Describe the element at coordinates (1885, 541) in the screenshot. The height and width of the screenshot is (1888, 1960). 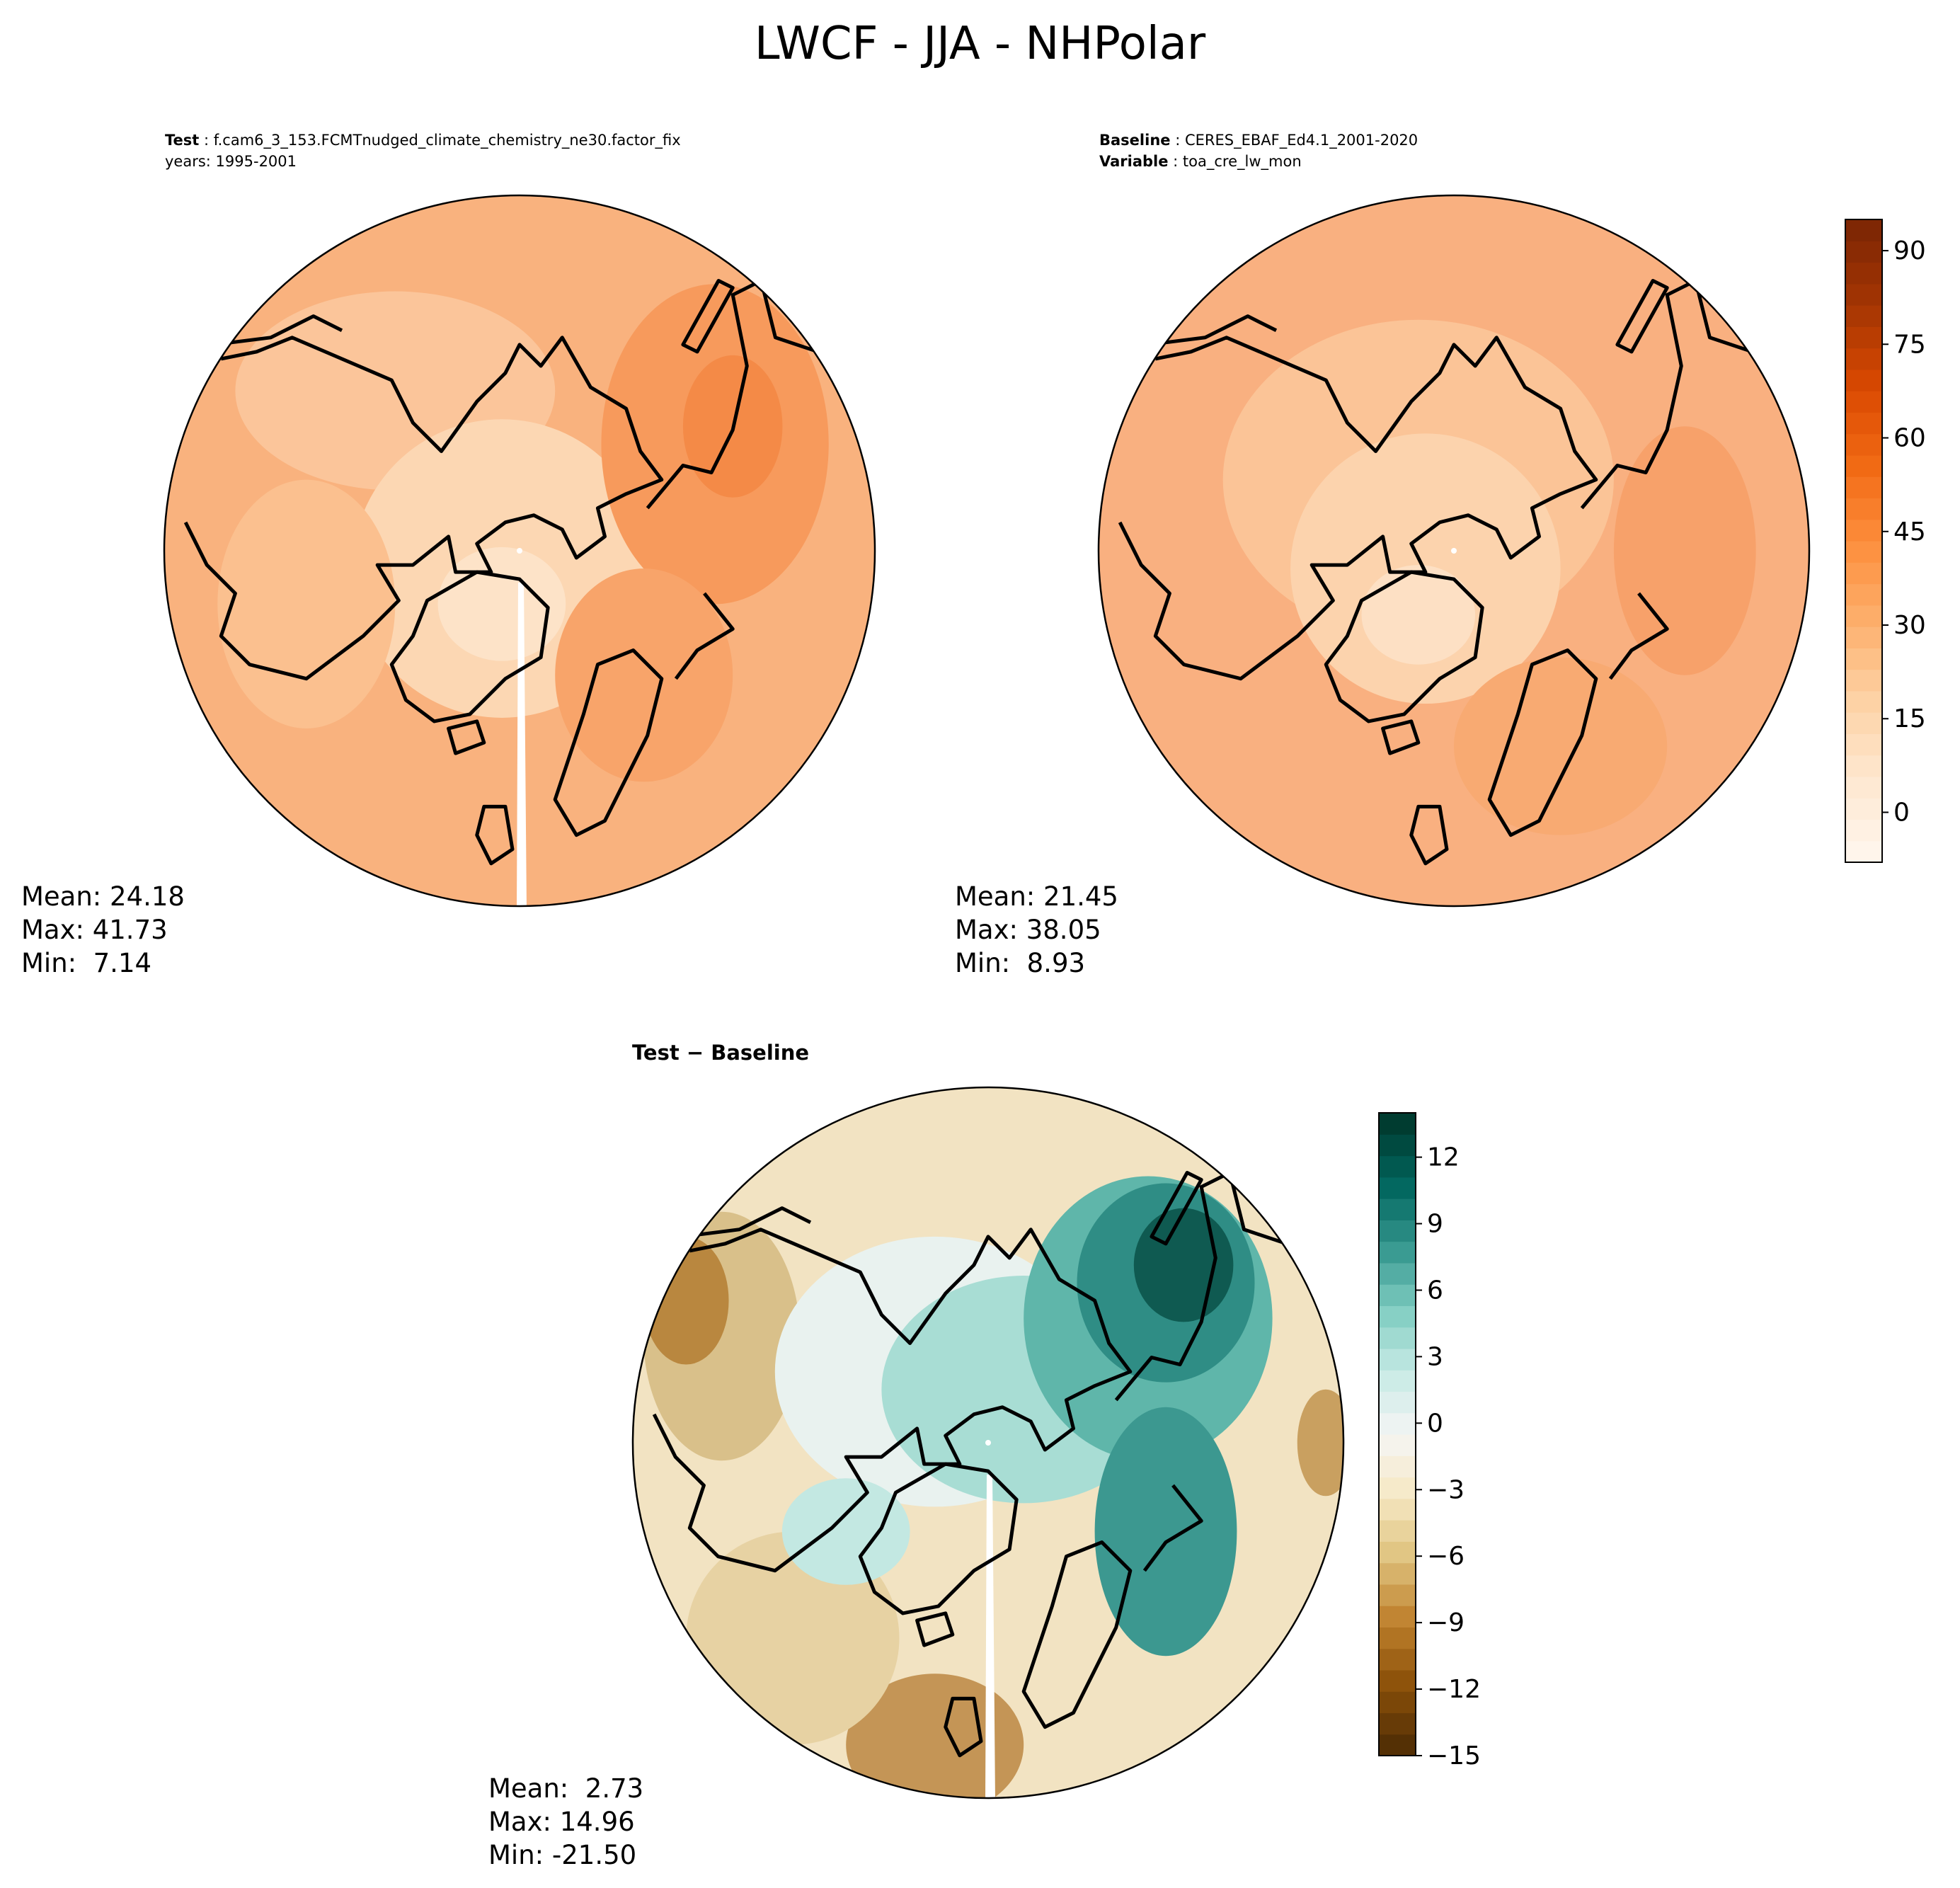
I see `colorbar-top: 0 15 30 45 60 75 90` at that location.